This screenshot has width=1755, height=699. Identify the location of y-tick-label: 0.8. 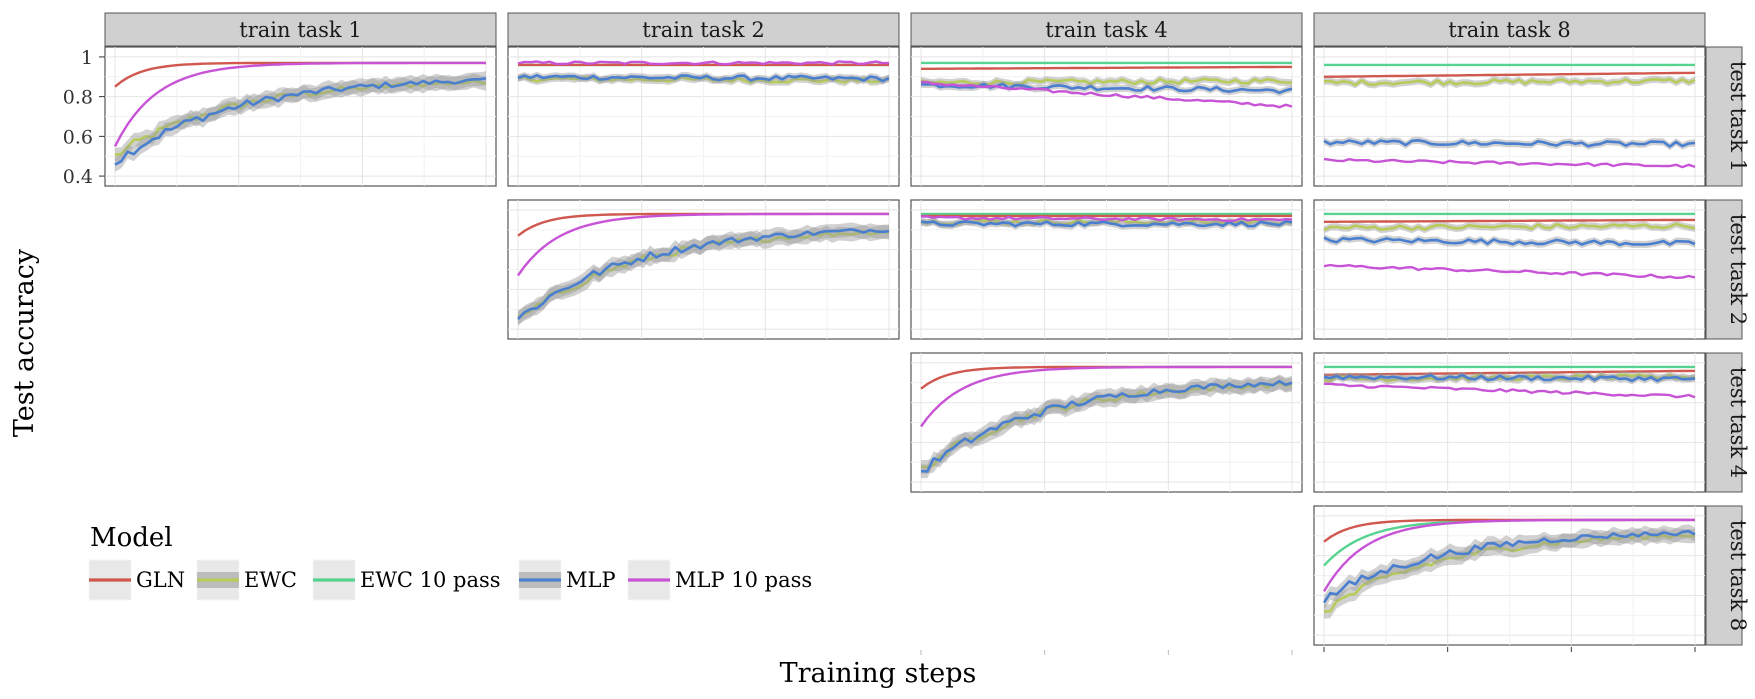
(78, 98).